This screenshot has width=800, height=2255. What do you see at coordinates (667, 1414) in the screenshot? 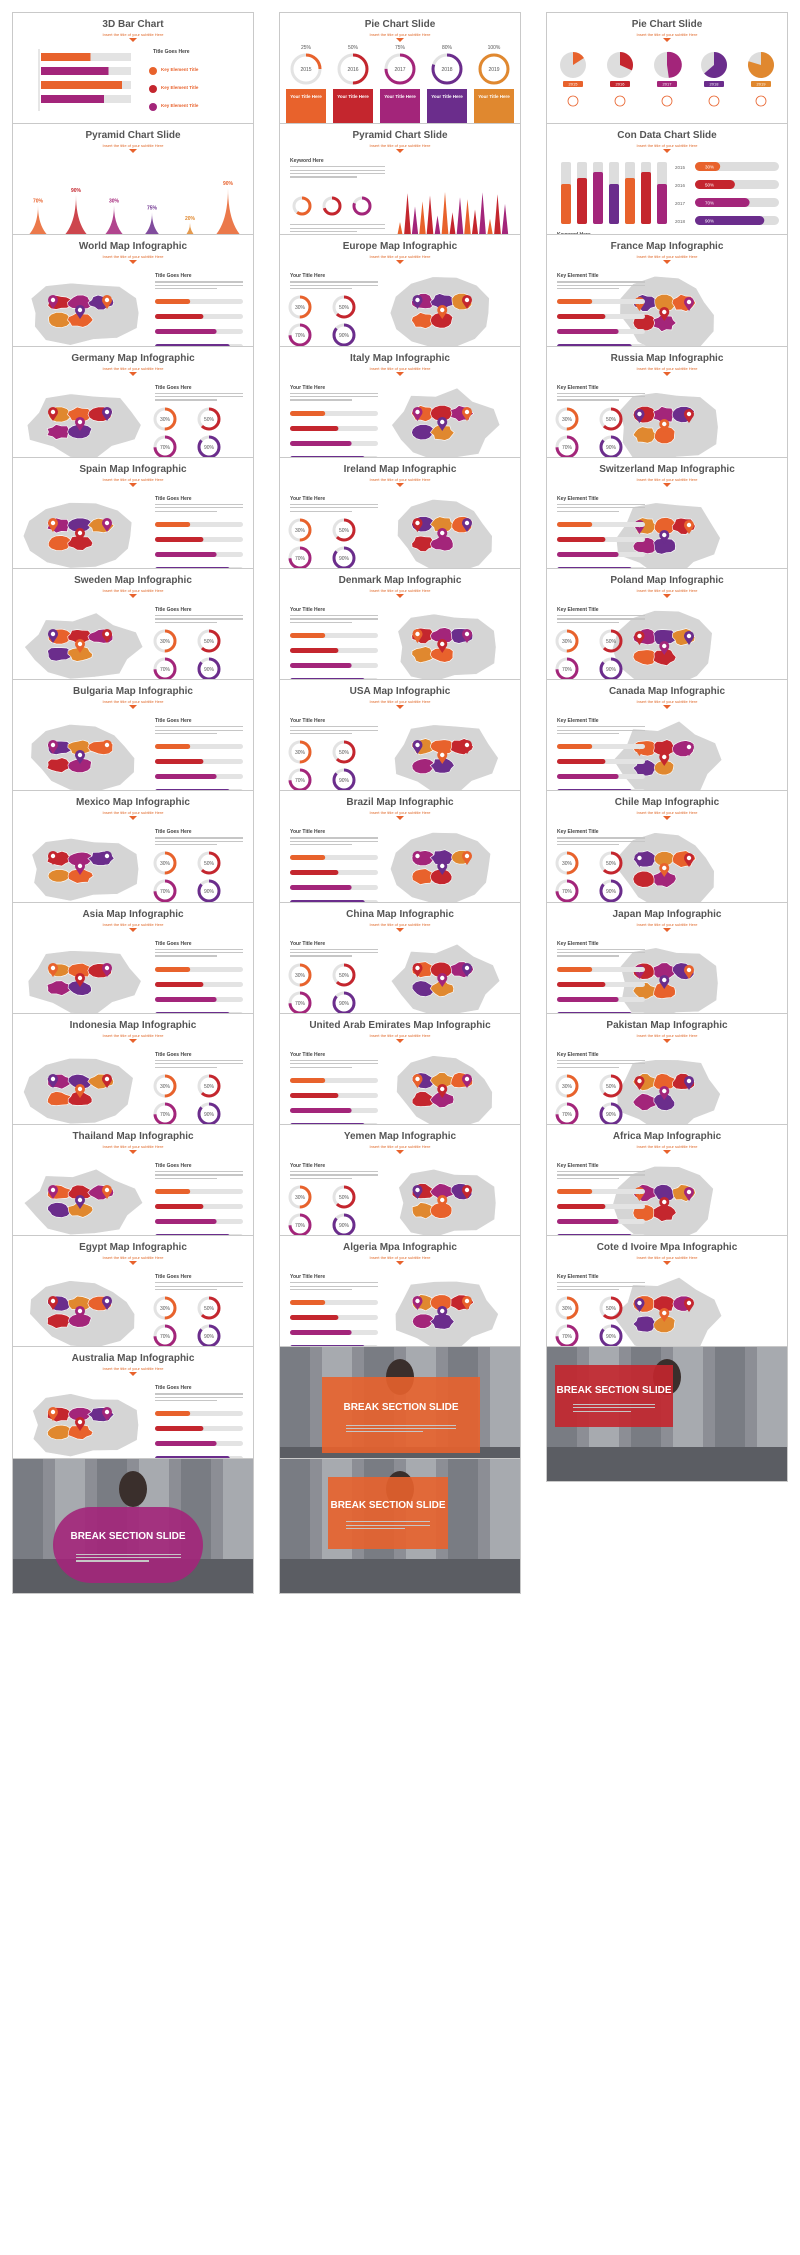
I see `slide-thumbnail-39: BREAK SECTION SLIDE` at bounding box center [667, 1414].